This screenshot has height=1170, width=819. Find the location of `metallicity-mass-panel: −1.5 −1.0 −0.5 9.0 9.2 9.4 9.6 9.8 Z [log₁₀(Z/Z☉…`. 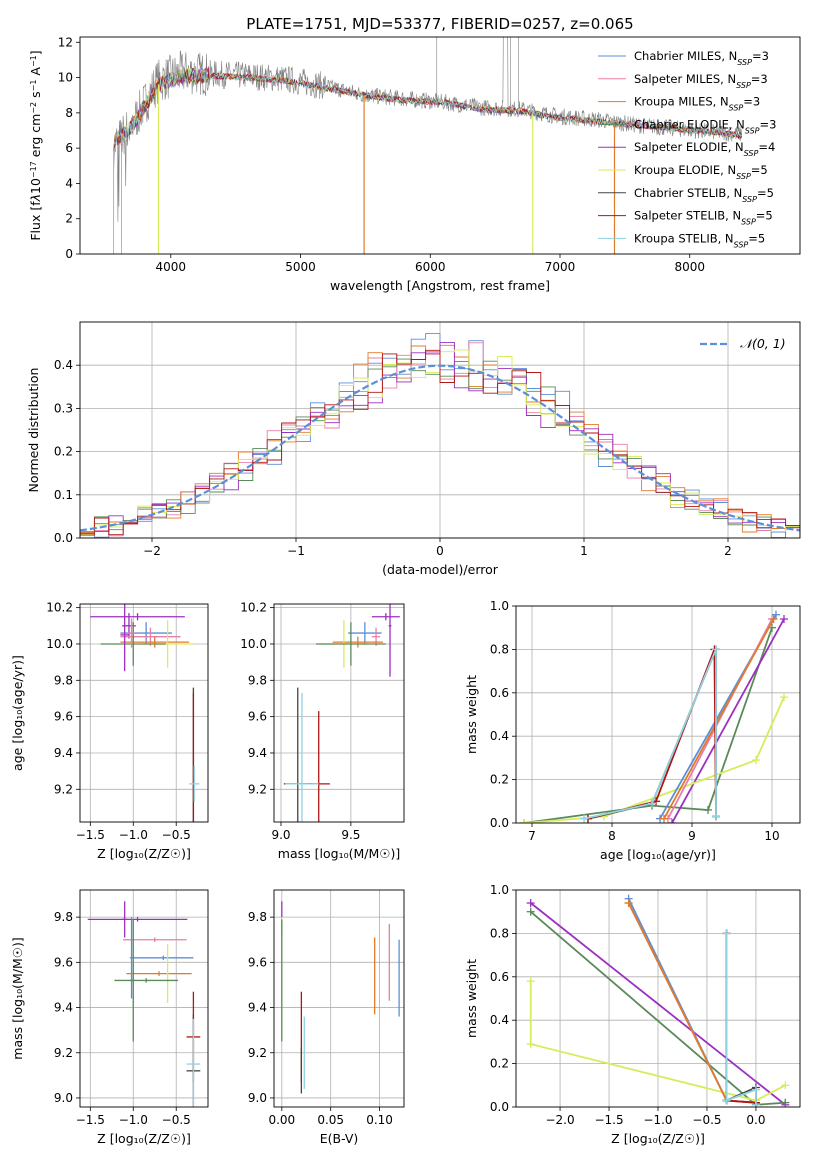

metallicity-mass-panel: −1.5 −1.0 −0.5 9.0 9.2 9.4 9.6 9.8 Z [log₁₀(Z/Z☉… is located at coordinates (109, 1017).